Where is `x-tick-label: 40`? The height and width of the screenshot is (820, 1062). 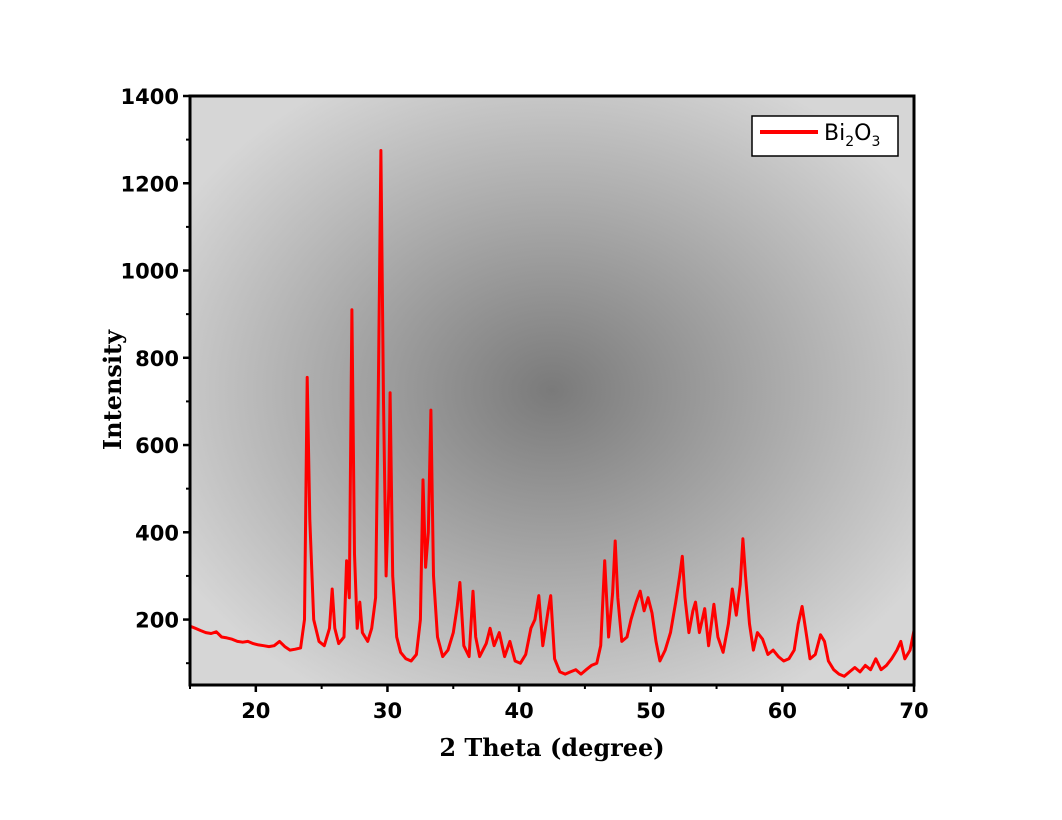 x-tick-label: 40 is located at coordinates (518, 711).